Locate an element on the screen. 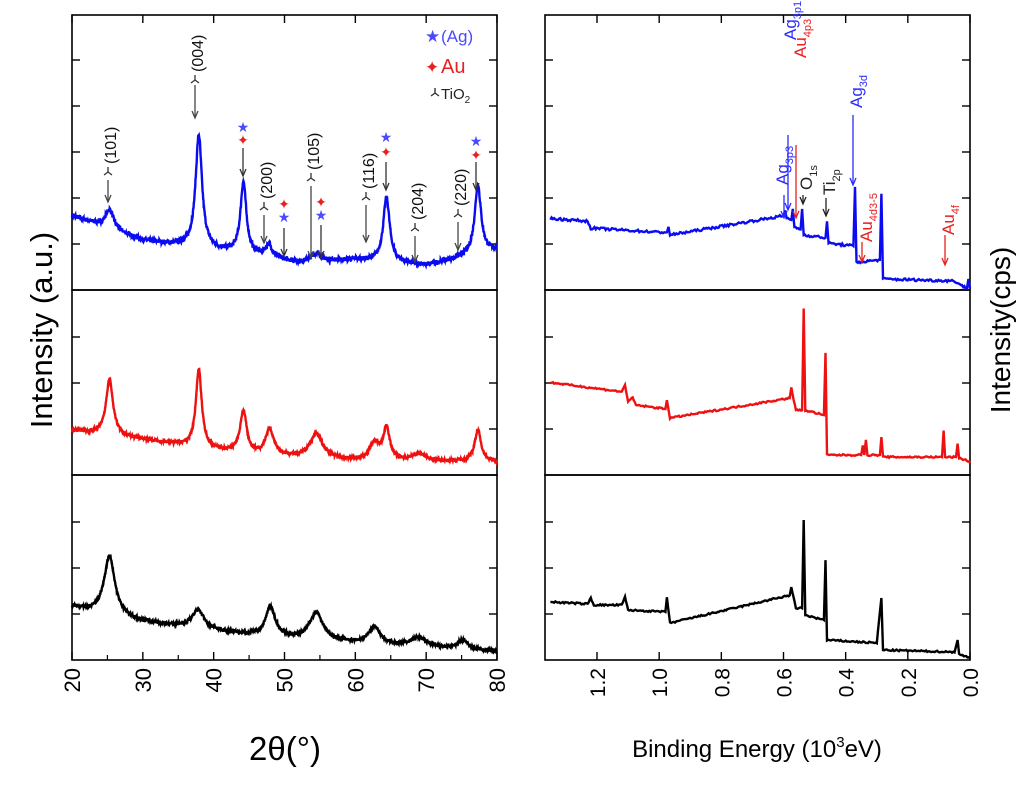 The width and height of the screenshot is (1019, 787). legend-ag-symbol: ★ is located at coordinates (432, 36).